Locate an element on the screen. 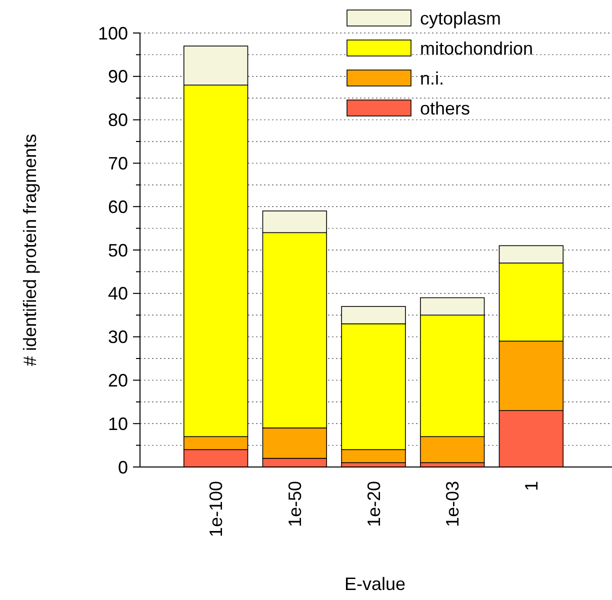  y-tick-label: 30 is located at coordinates (118, 337).